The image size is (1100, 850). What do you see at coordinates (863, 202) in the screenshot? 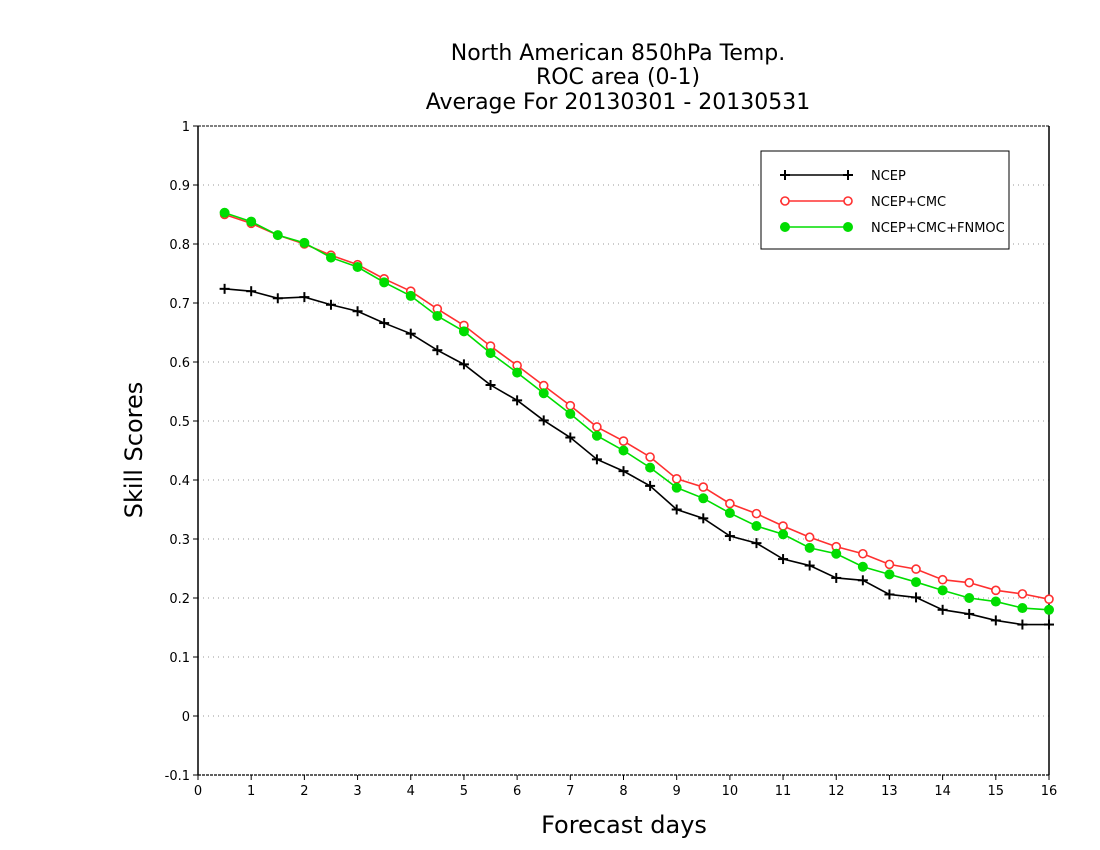
I see `legend-item-ncep-cmc: NCEP+CMC` at bounding box center [863, 202].